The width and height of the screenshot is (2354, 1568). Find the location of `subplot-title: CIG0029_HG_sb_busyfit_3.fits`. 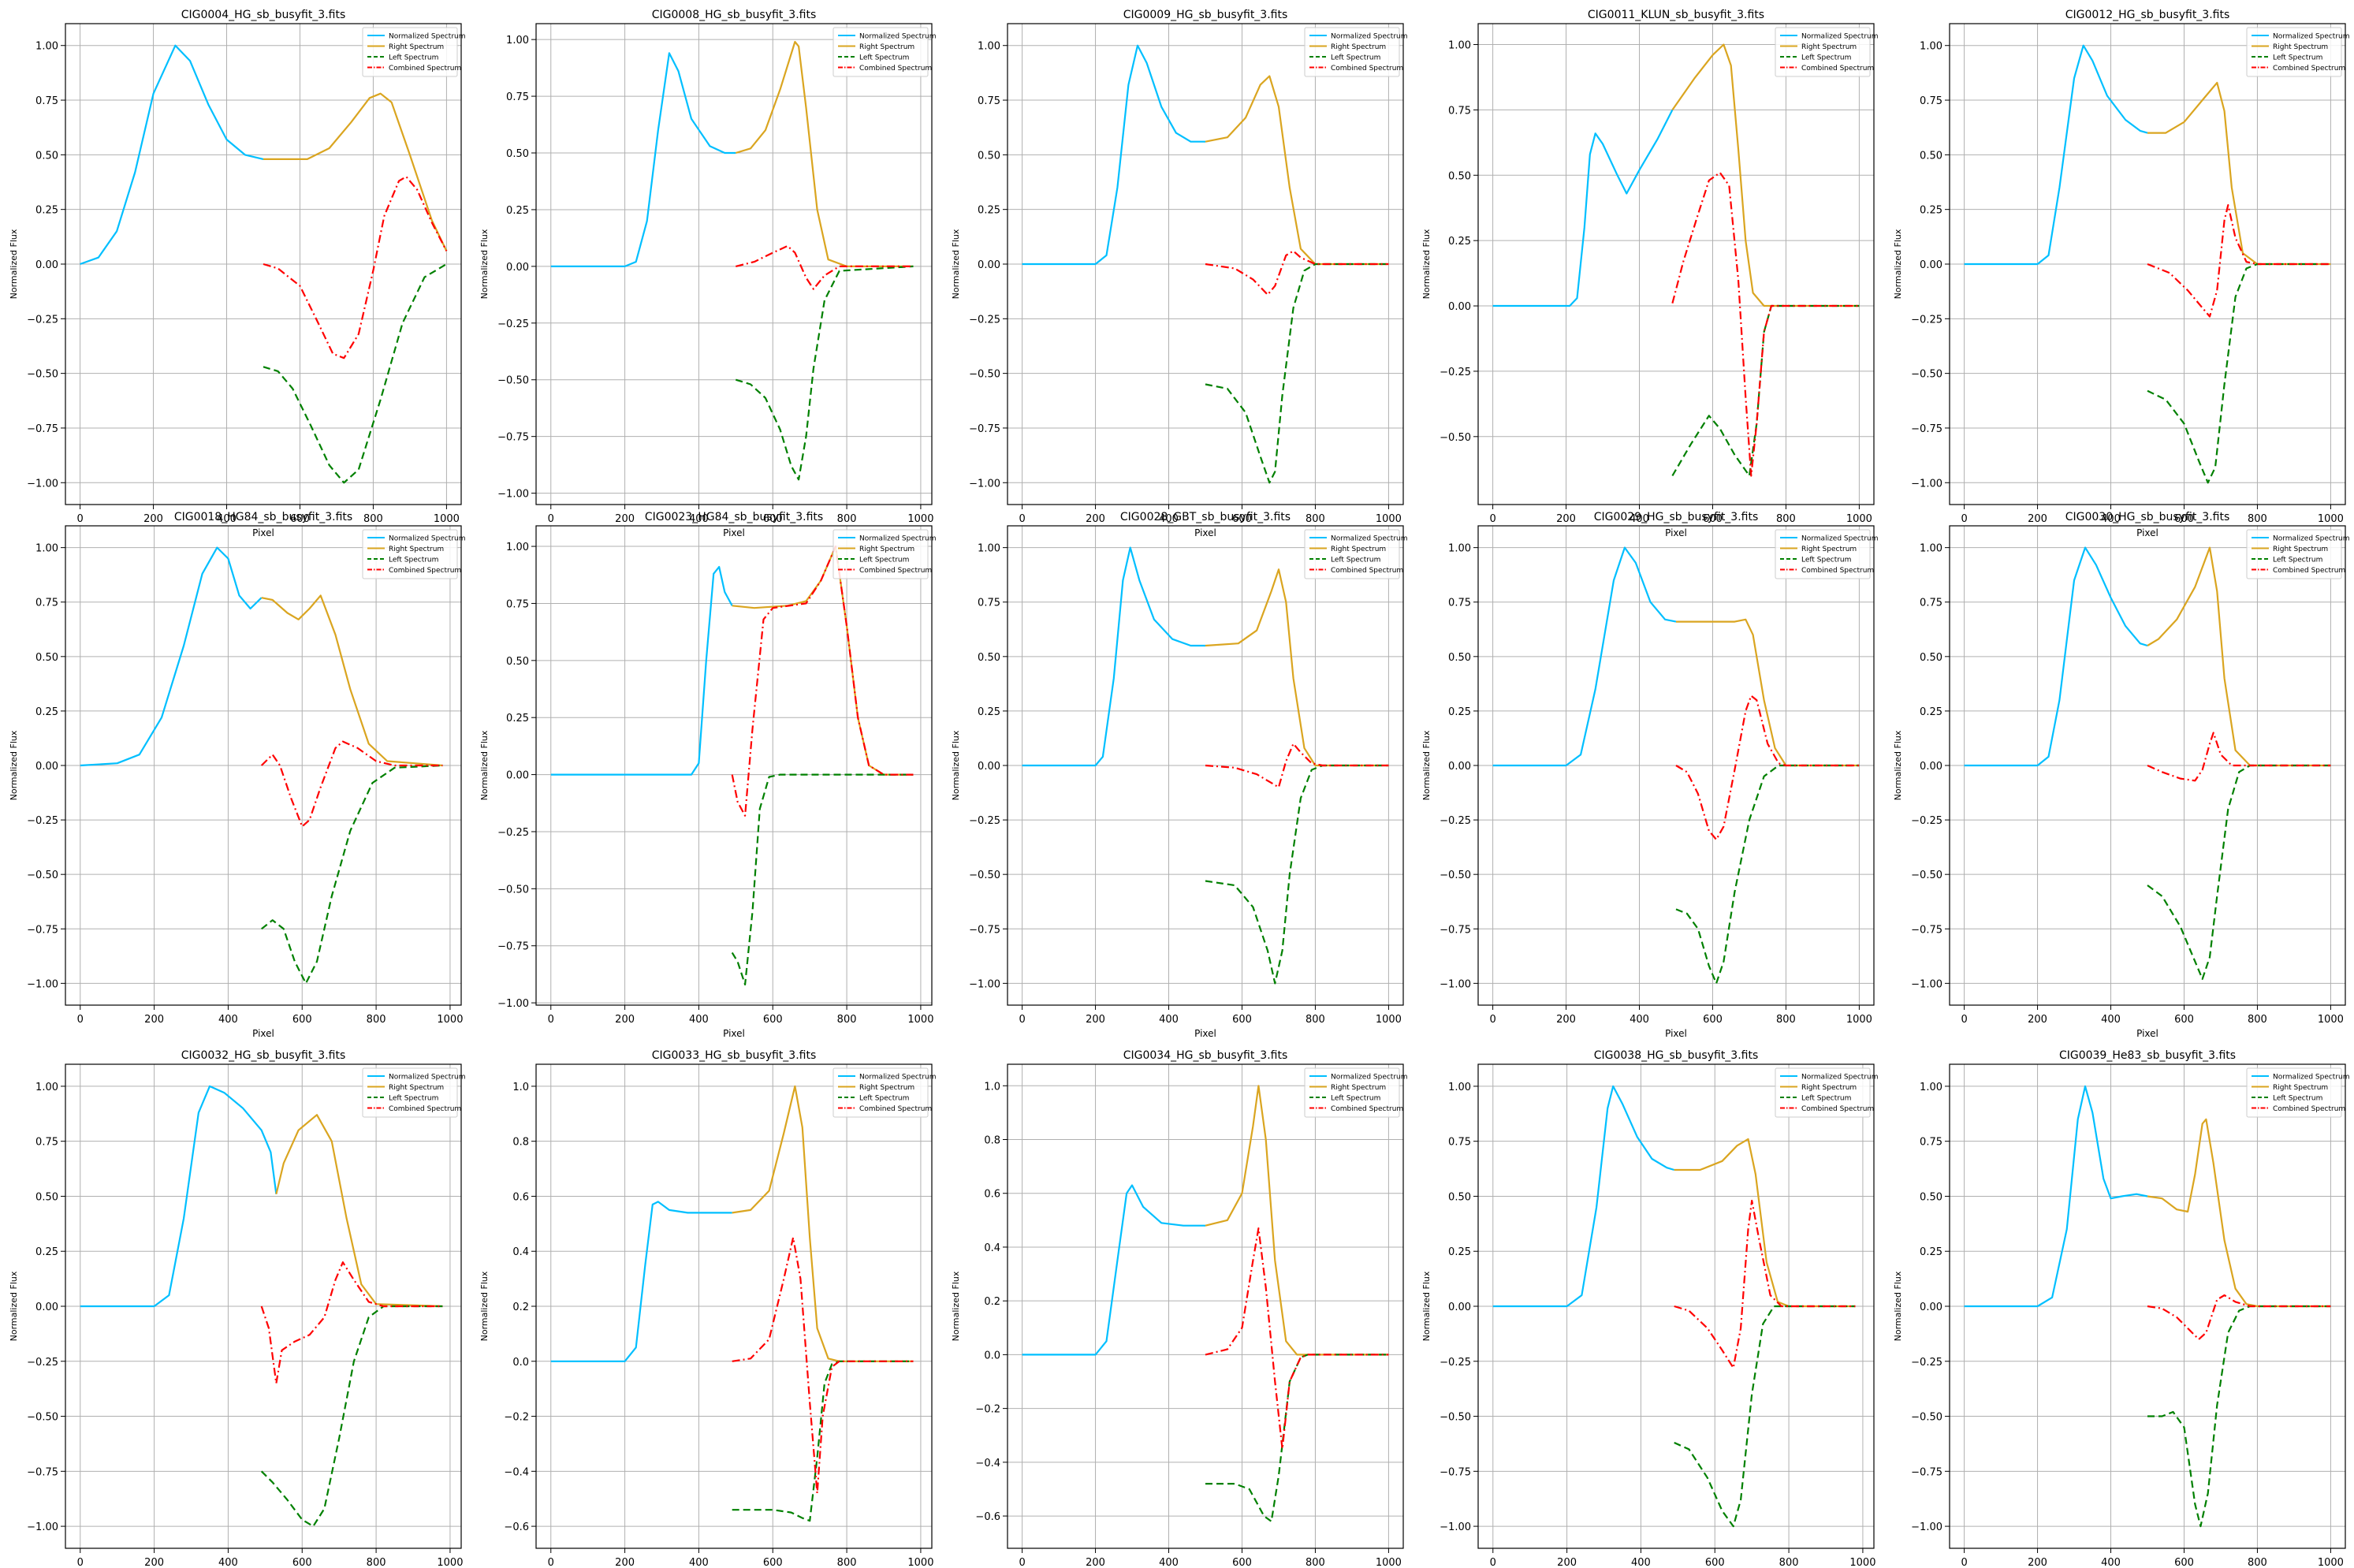

subplot-title: CIG0029_HG_sb_busyfit_3.fits is located at coordinates (1676, 517).